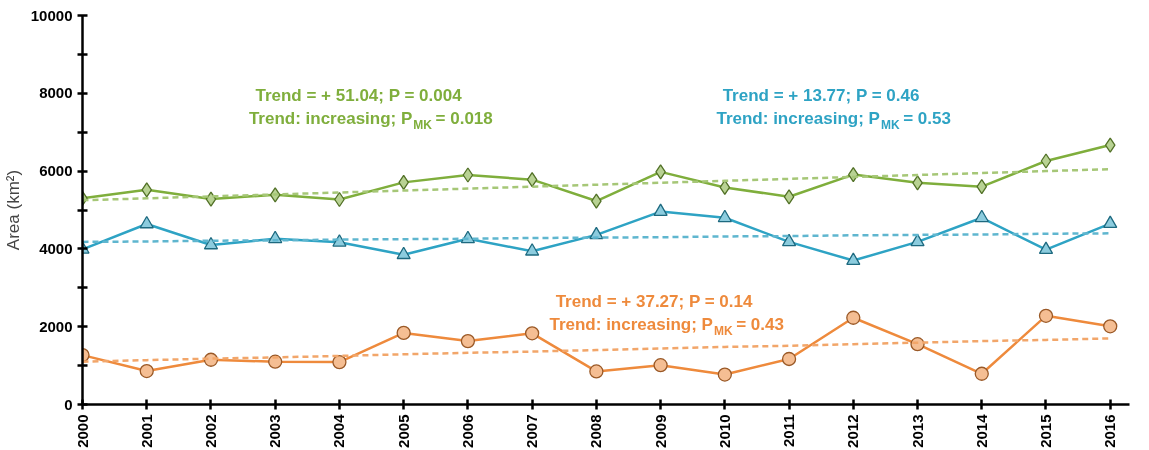 The height and width of the screenshot is (450, 1149). What do you see at coordinates (210, 431) in the screenshot?
I see `x-tick-label: 2002` at bounding box center [210, 431].